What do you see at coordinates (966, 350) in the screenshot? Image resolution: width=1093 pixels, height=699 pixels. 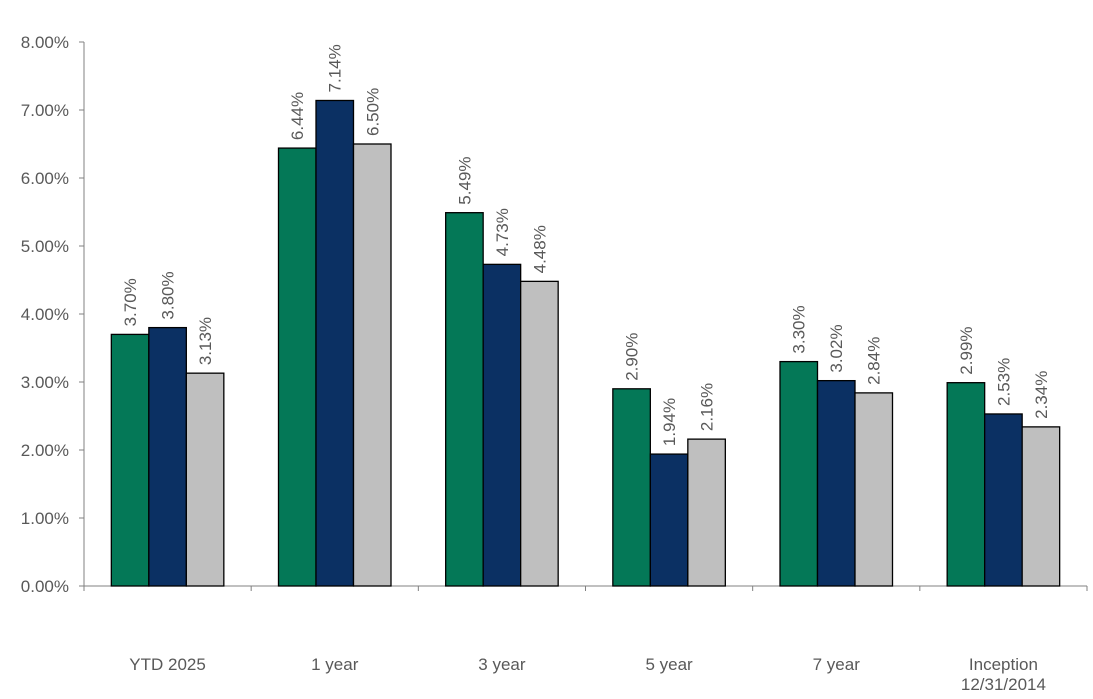 I see `data-label: 2.99%` at bounding box center [966, 350].